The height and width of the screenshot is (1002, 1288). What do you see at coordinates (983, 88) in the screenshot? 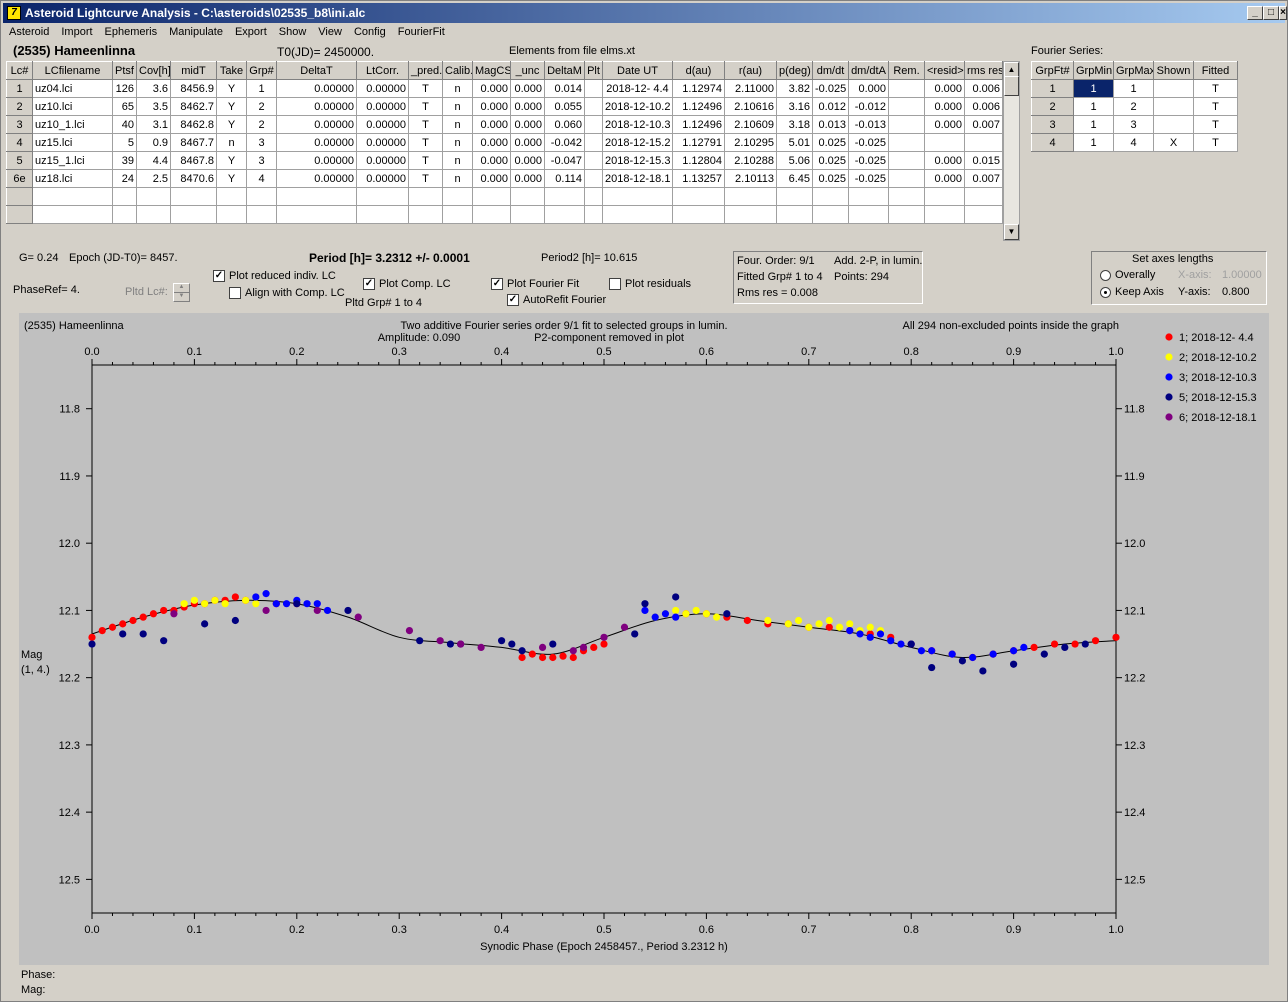
I see `table-cell: 0.006` at bounding box center [983, 88].